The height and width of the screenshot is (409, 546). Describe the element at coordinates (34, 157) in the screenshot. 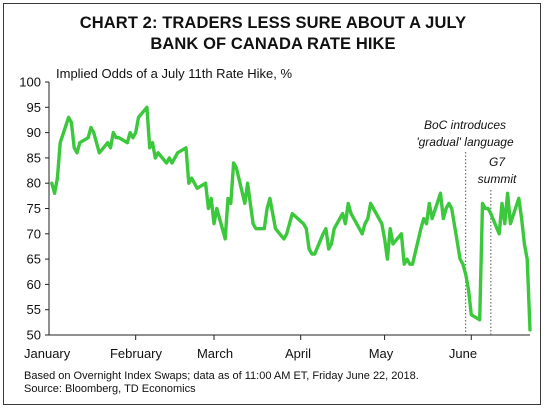

I see `y-tick-label: 85` at that location.